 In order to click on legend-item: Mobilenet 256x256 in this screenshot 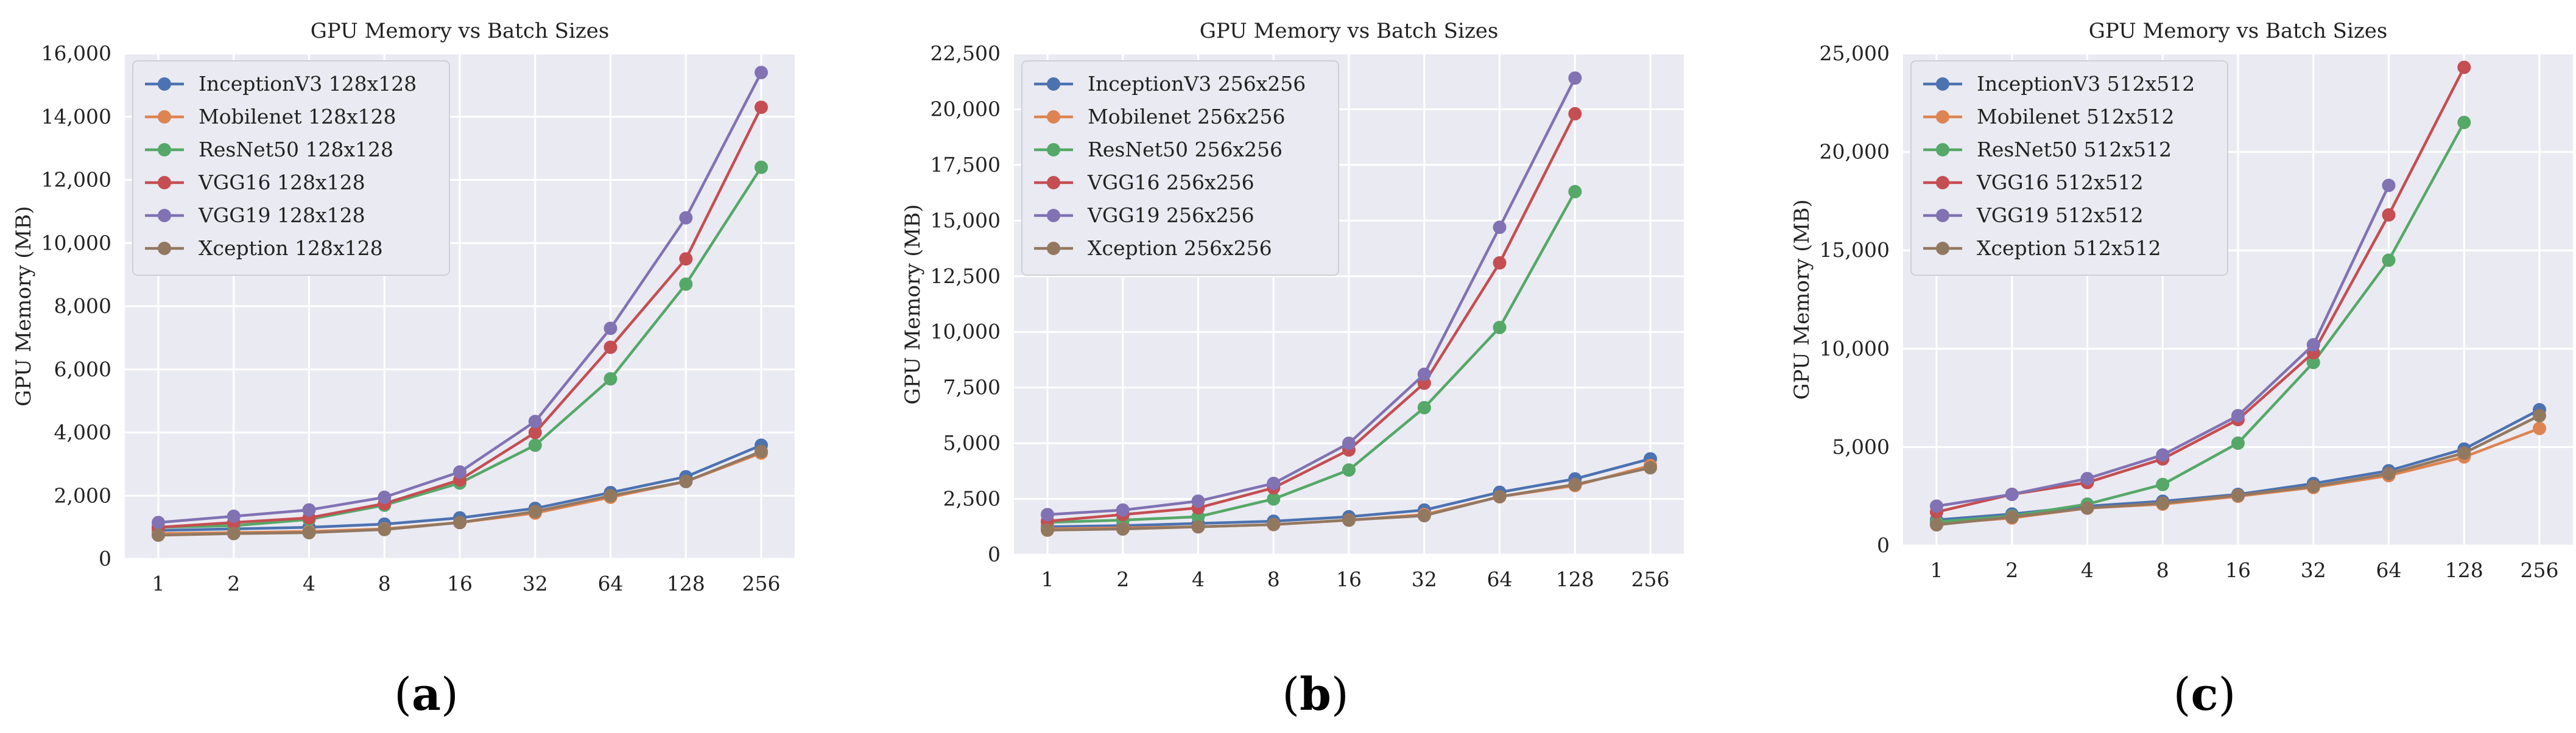, I will do `click(1160, 116)`.